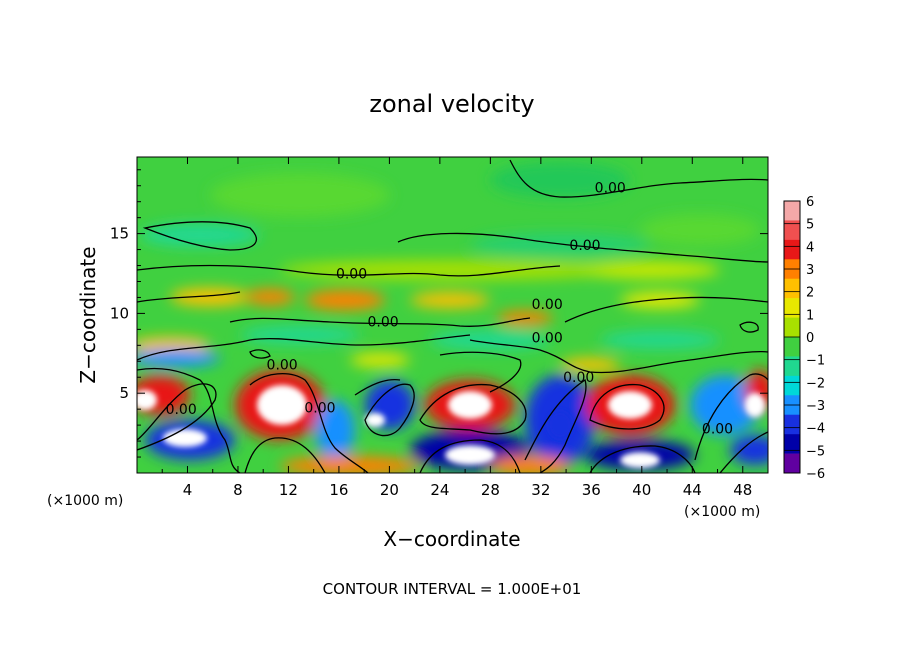 Image resolution: width=904 pixels, height=654 pixels. Describe the element at coordinates (452, 589) in the screenshot. I see `contour-interval-note: CONTOUR INTERVAL = 1.000E+01` at that location.